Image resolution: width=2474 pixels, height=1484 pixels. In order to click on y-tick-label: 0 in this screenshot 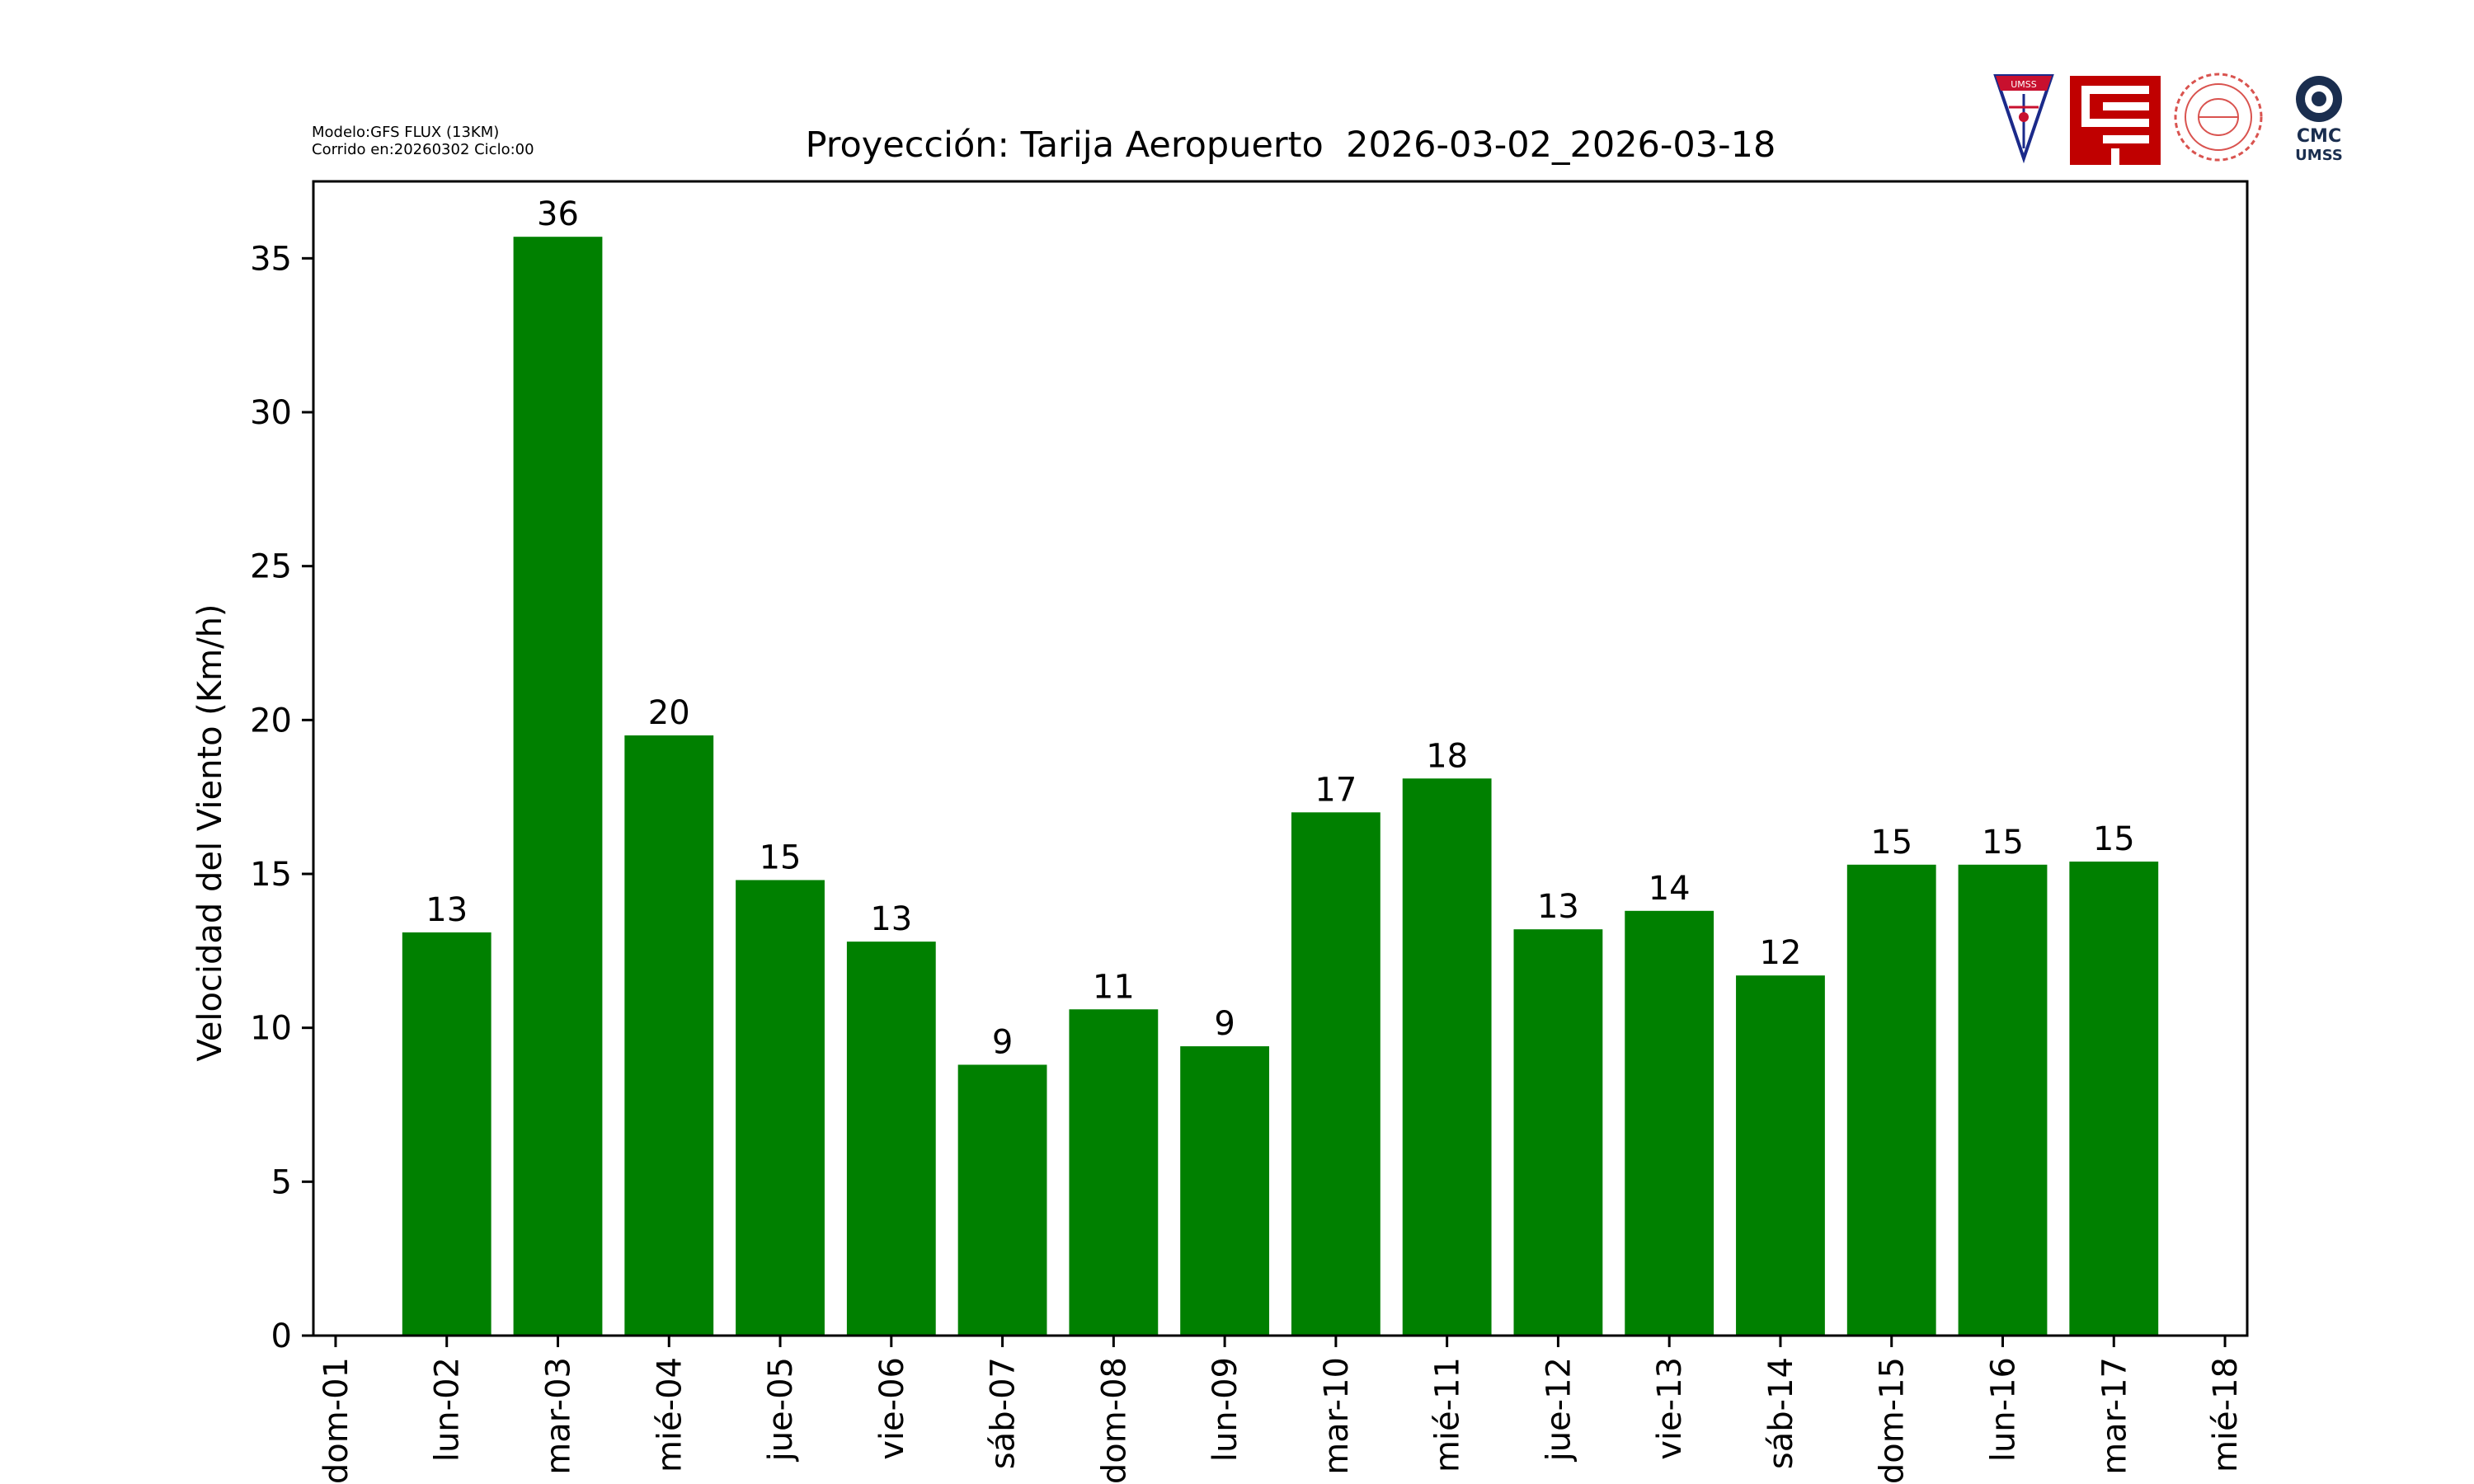, I will do `click(281, 1336)`.